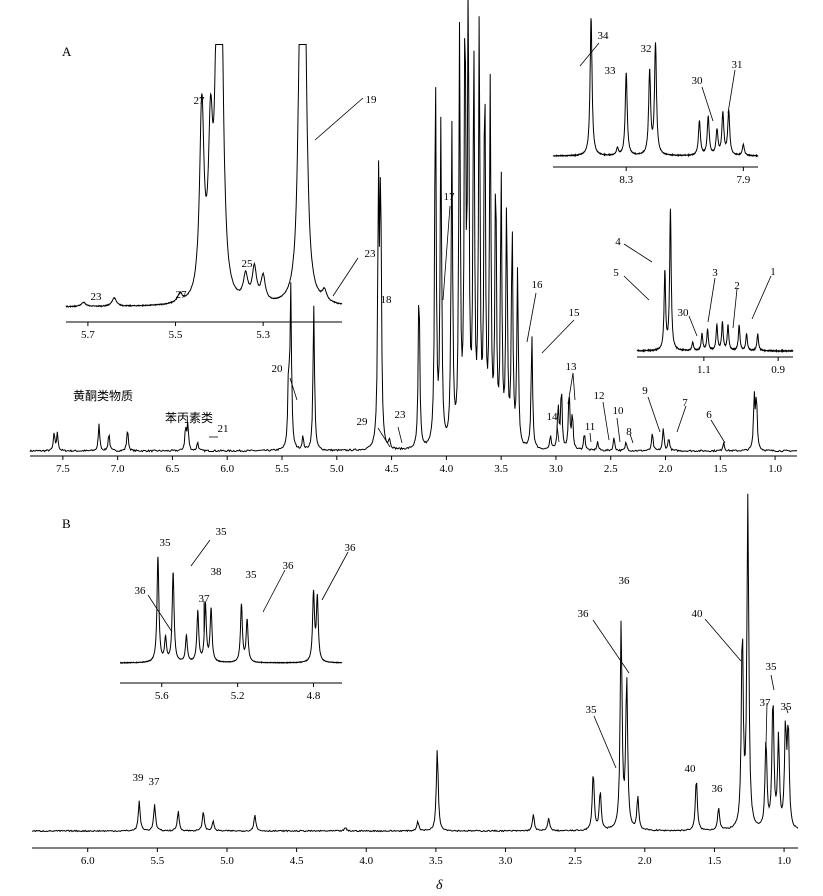 This screenshot has height=896, width=823. Describe the element at coordinates (314, 696) in the screenshot. I see `panel-b-inset-x-tick-label: 4.8` at that location.